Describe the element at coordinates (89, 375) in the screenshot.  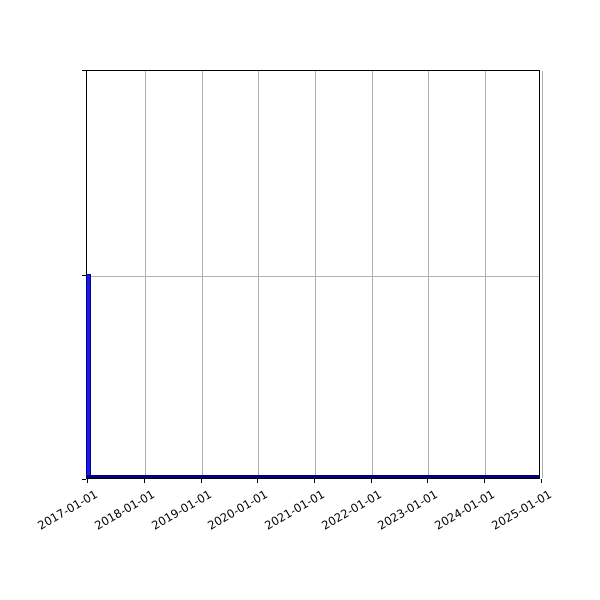
I see `bar` at that location.